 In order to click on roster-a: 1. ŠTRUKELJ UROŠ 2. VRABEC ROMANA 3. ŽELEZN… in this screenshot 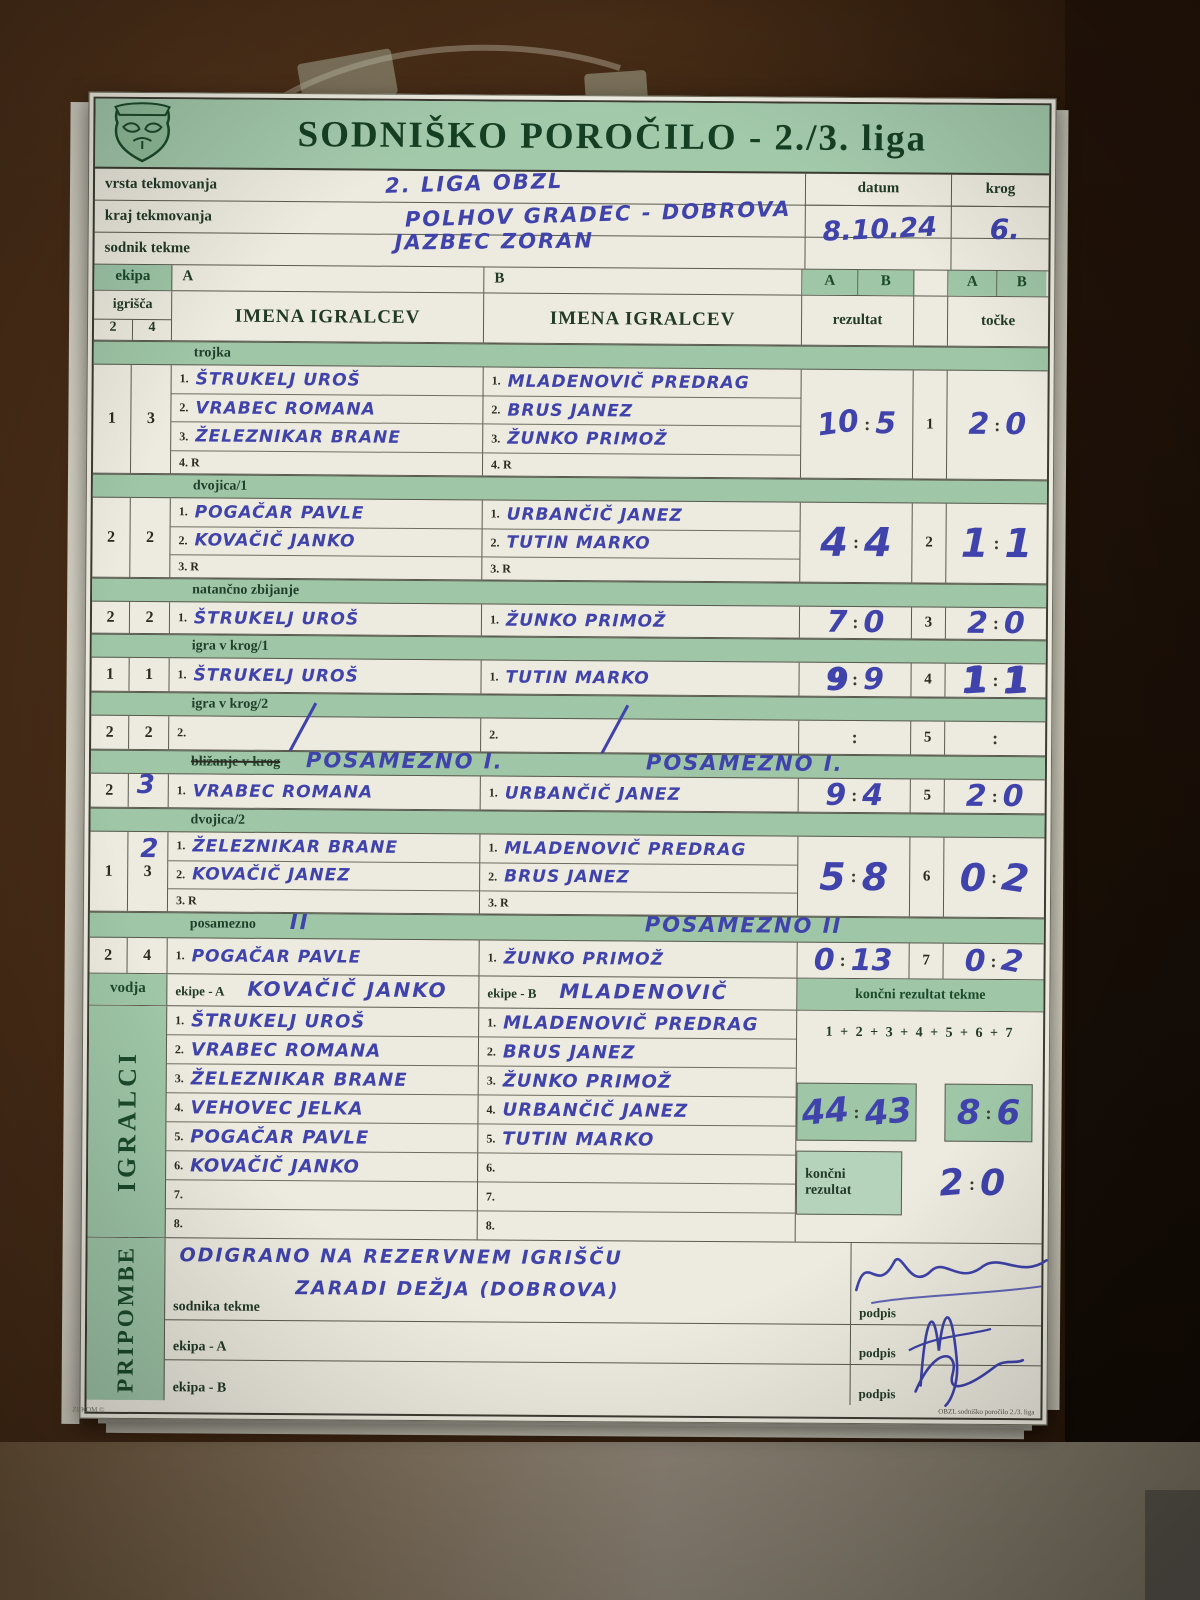, I will do `click(322, 1123)`.